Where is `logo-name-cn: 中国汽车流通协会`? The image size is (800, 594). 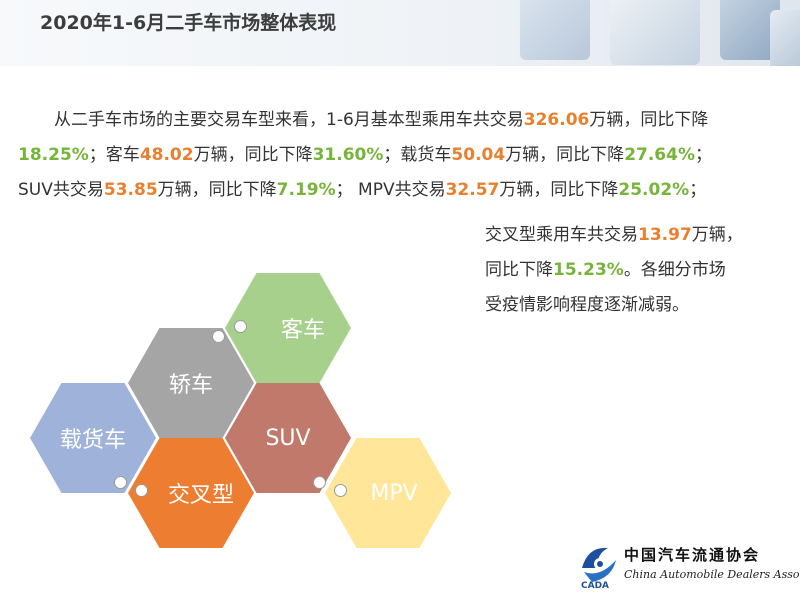 logo-name-cn: 中国汽车流通协会 is located at coordinates (692, 555).